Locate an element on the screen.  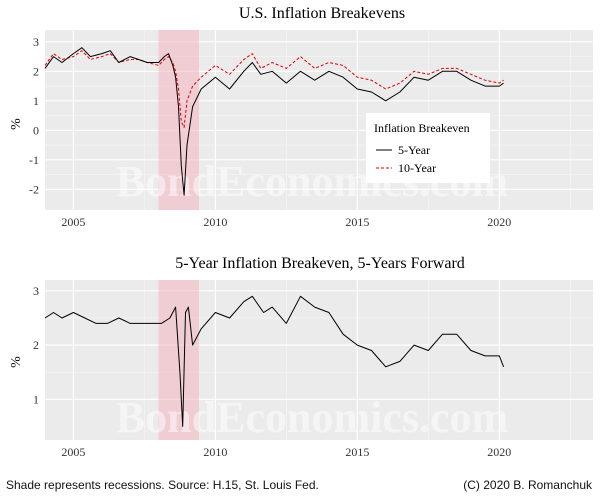
legend-title: Inflation Breakeven is located at coordinates (422, 128).